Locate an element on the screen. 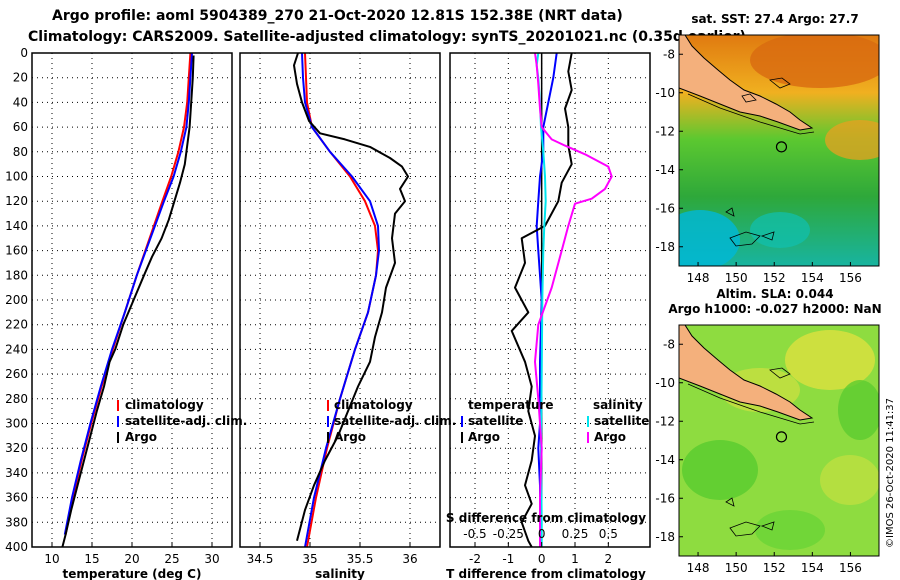 Image resolution: width=900 pixels, height=580 pixels. x-tick-label: 0 is located at coordinates (542, 559).